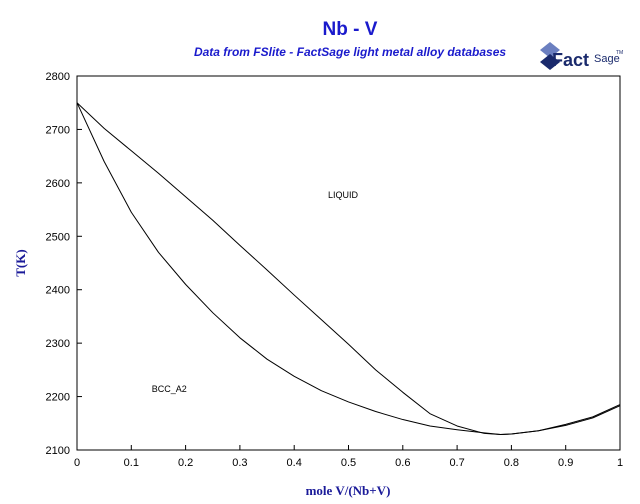 Image resolution: width=640 pixels, height=504 pixels. I want to click on factsage-logo-tm: TM, so click(619, 53).